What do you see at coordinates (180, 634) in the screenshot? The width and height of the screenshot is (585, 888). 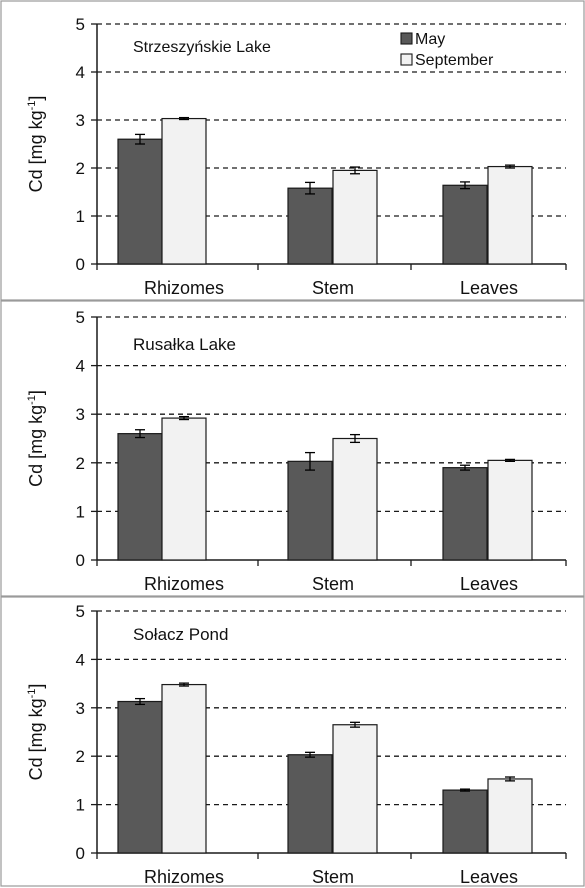 I see `panel-title: Sołacz Pond` at bounding box center [180, 634].